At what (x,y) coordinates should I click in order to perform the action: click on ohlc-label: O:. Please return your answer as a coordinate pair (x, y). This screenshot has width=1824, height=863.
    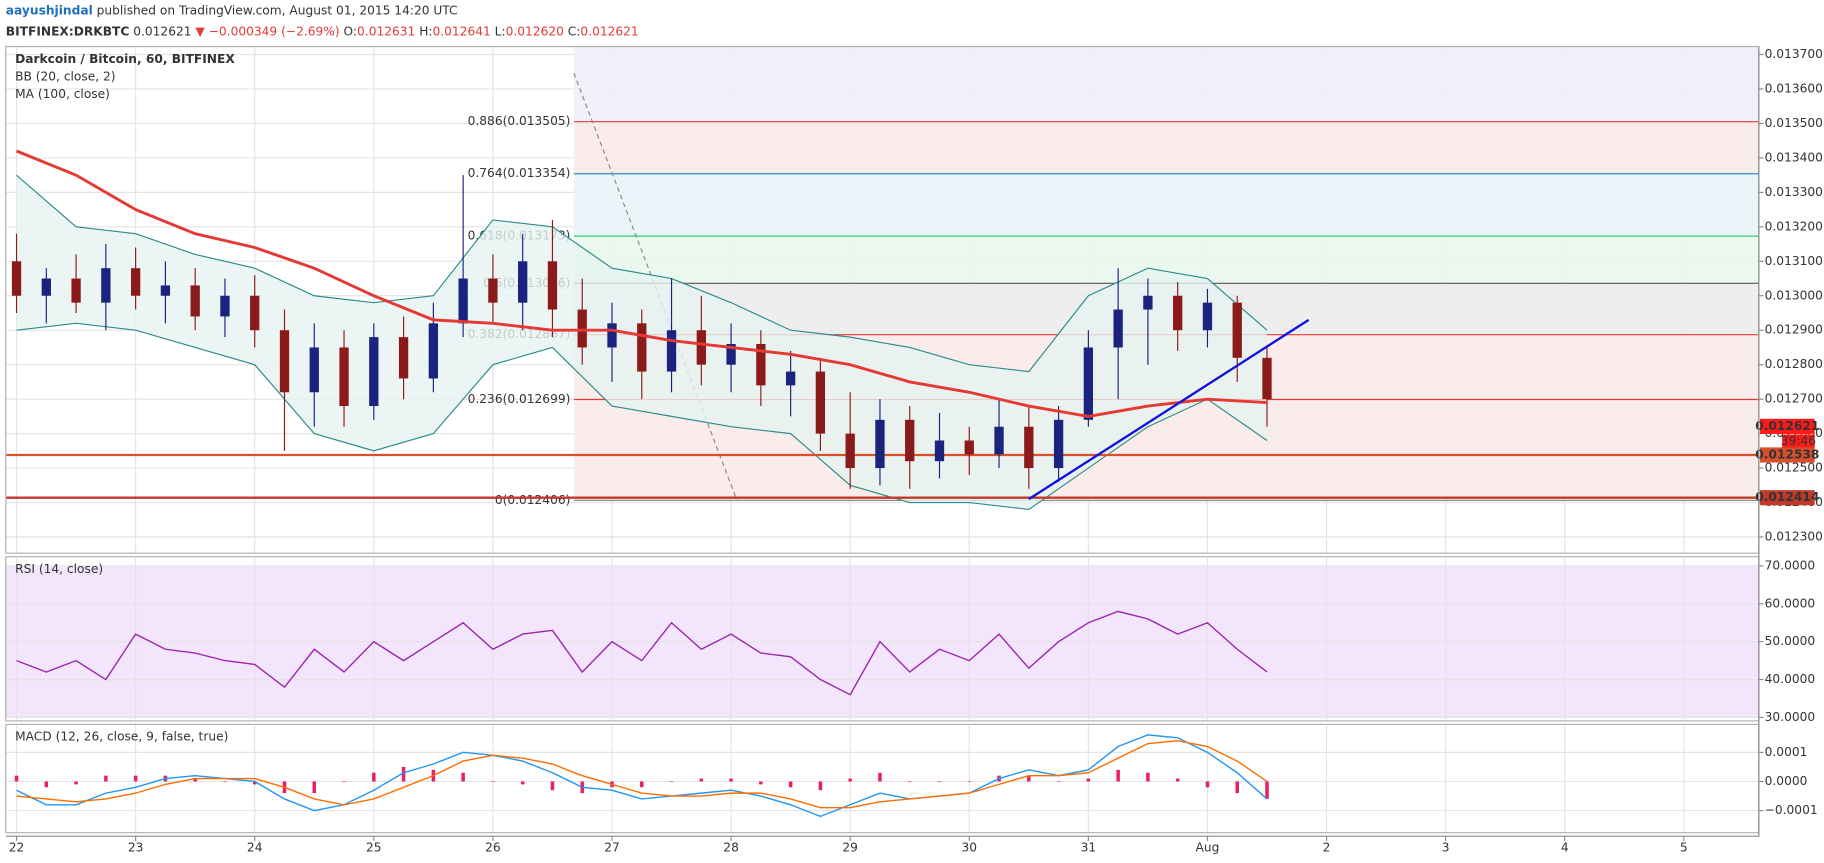
    Looking at the image, I should click on (351, 31).